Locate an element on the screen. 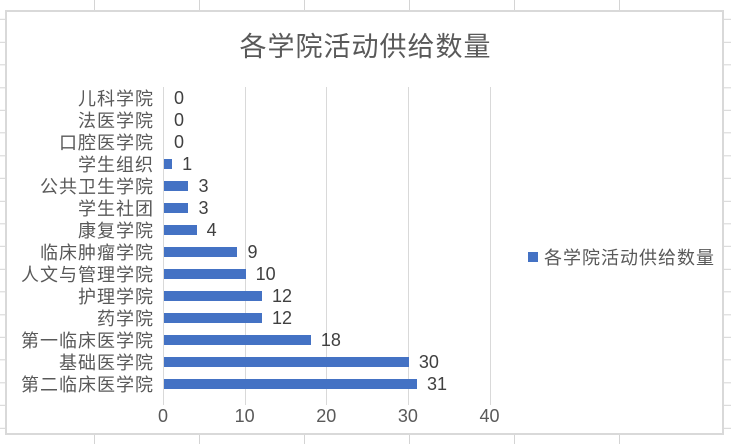 The width and height of the screenshot is (731, 444). category-axis-label: 护理学院 is located at coordinates (116, 297).